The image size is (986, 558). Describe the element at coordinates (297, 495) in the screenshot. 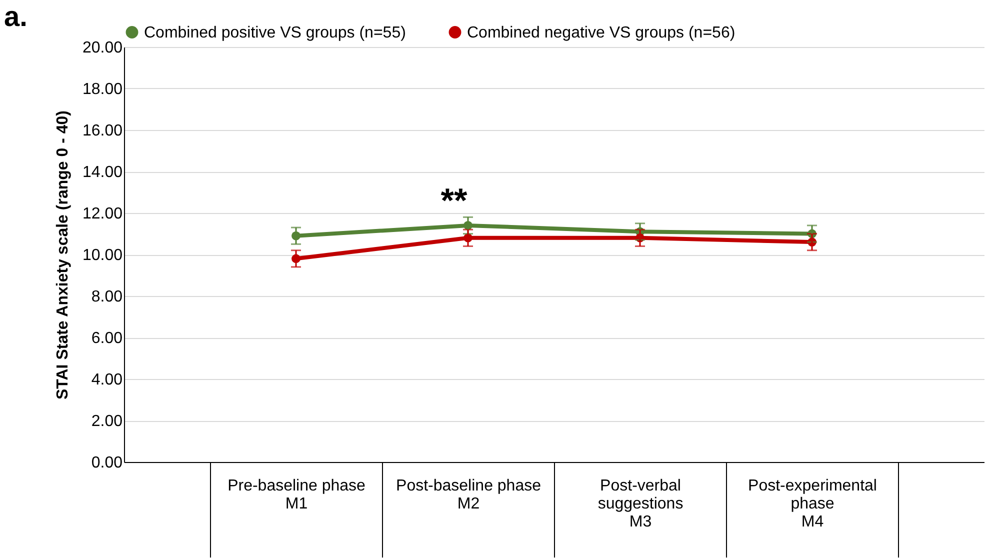

I see `x-tick-label: Pre-baseline phase M1` at that location.